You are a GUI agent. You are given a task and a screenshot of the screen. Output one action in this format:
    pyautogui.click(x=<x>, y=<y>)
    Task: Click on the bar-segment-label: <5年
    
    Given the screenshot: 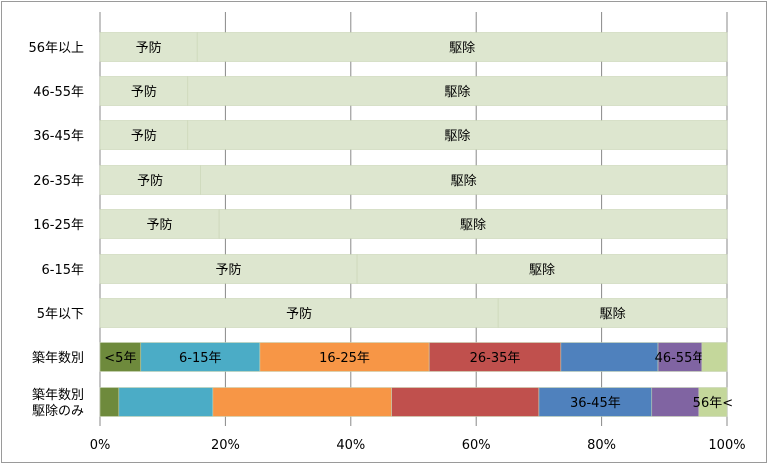 What is the action you would take?
    pyautogui.click(x=120, y=358)
    